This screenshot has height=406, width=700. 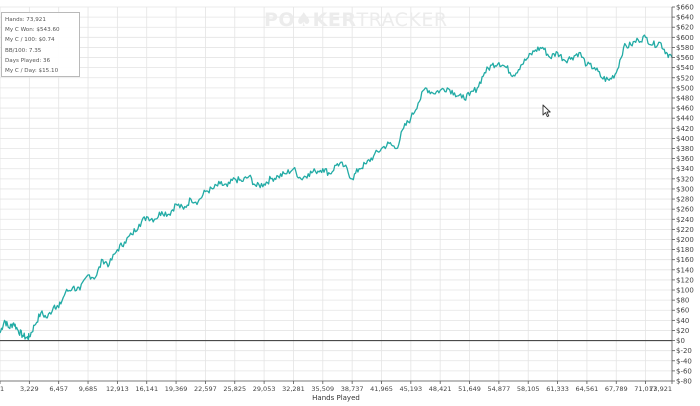 I want to click on x-tick-label: 58,105, so click(x=528, y=389).